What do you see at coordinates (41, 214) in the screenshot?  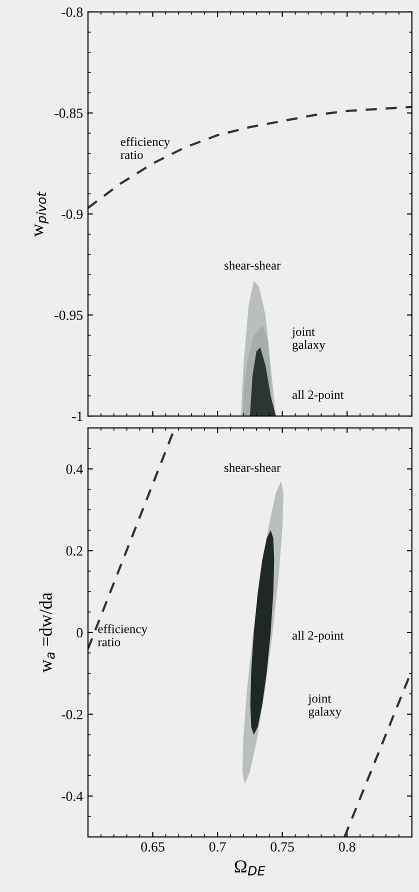 I see `y-axis-title: w$_{pivot}$` at bounding box center [41, 214].